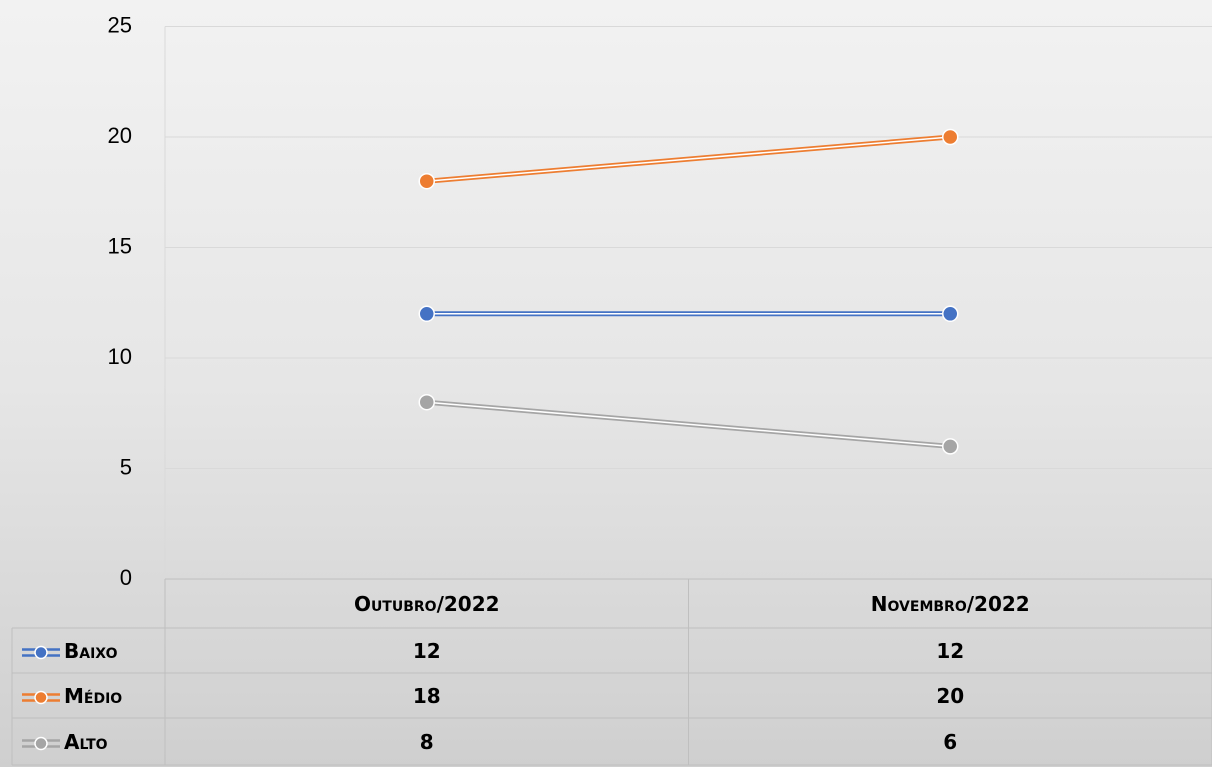  Describe the element at coordinates (120, 24) in the screenshot. I see `y-tick-label: 25` at that location.